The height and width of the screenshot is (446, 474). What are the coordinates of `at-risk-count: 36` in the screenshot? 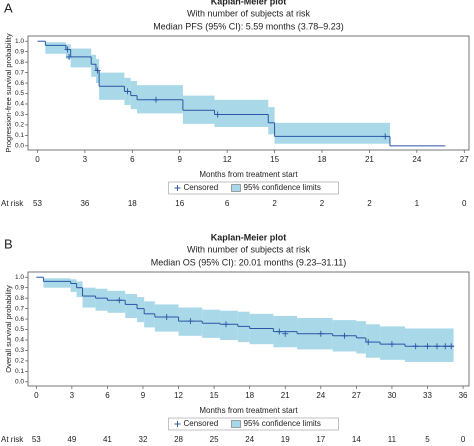 It's located at (84, 203).